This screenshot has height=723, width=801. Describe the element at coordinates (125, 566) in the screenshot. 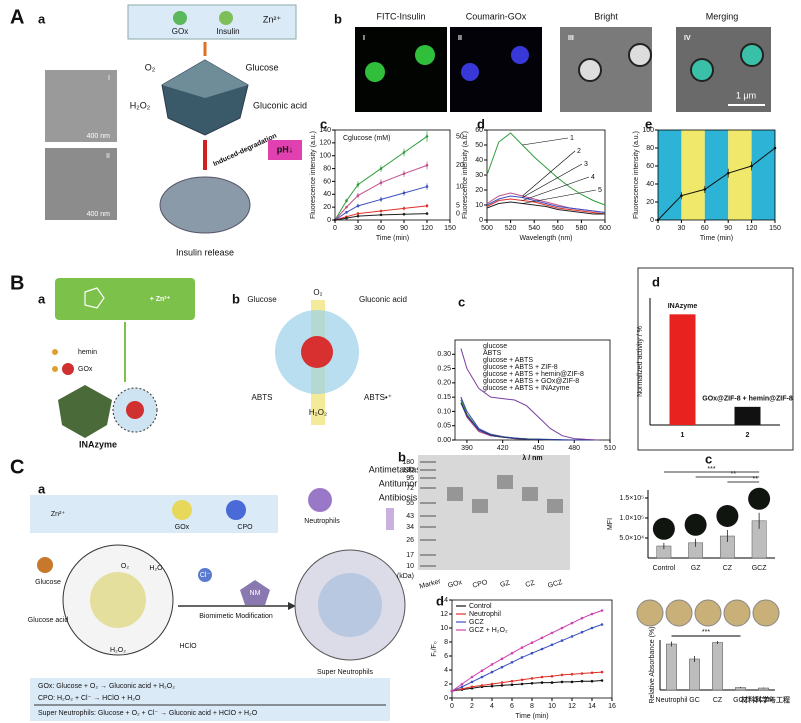

I see `species: O₂` at that location.